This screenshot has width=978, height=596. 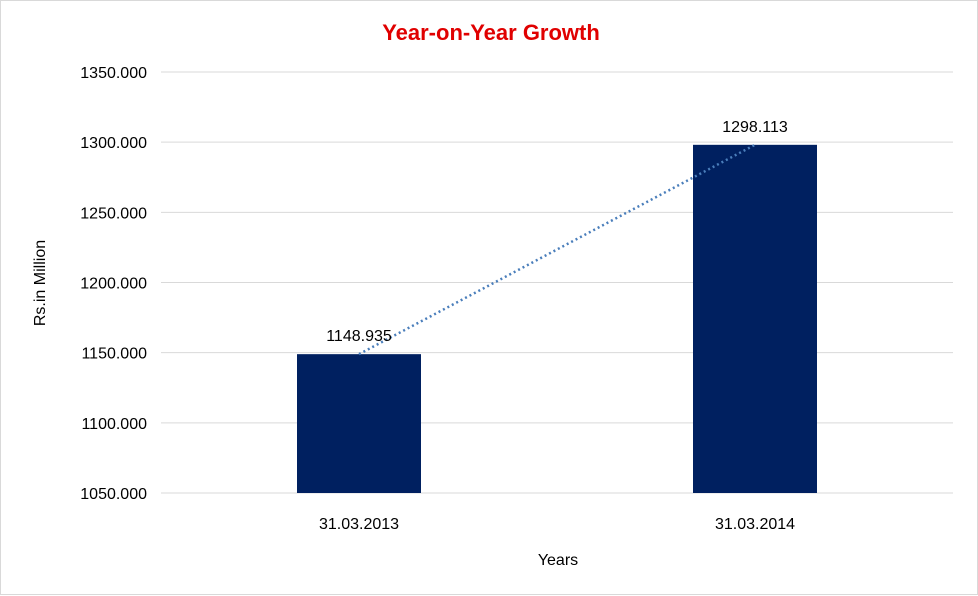 What do you see at coordinates (557, 524) in the screenshot?
I see `x-axis-ticks: 31.03.2013 31.03.2014` at bounding box center [557, 524].